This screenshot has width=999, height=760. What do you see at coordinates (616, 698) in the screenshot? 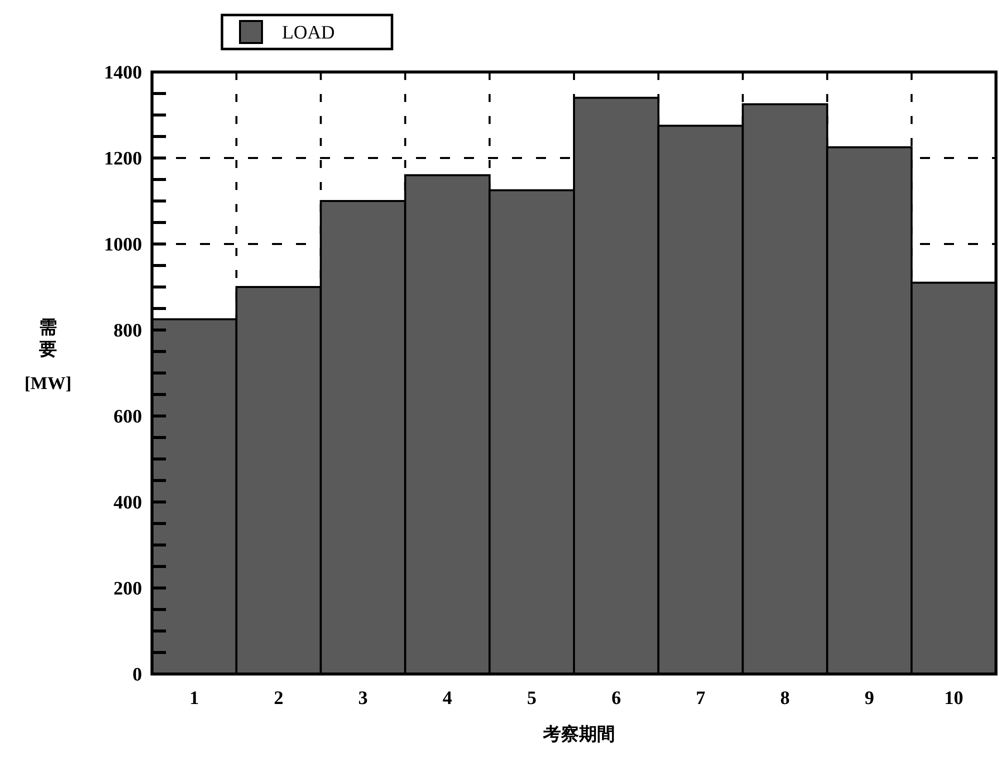
I see `x-tick-label: 6` at bounding box center [616, 698].